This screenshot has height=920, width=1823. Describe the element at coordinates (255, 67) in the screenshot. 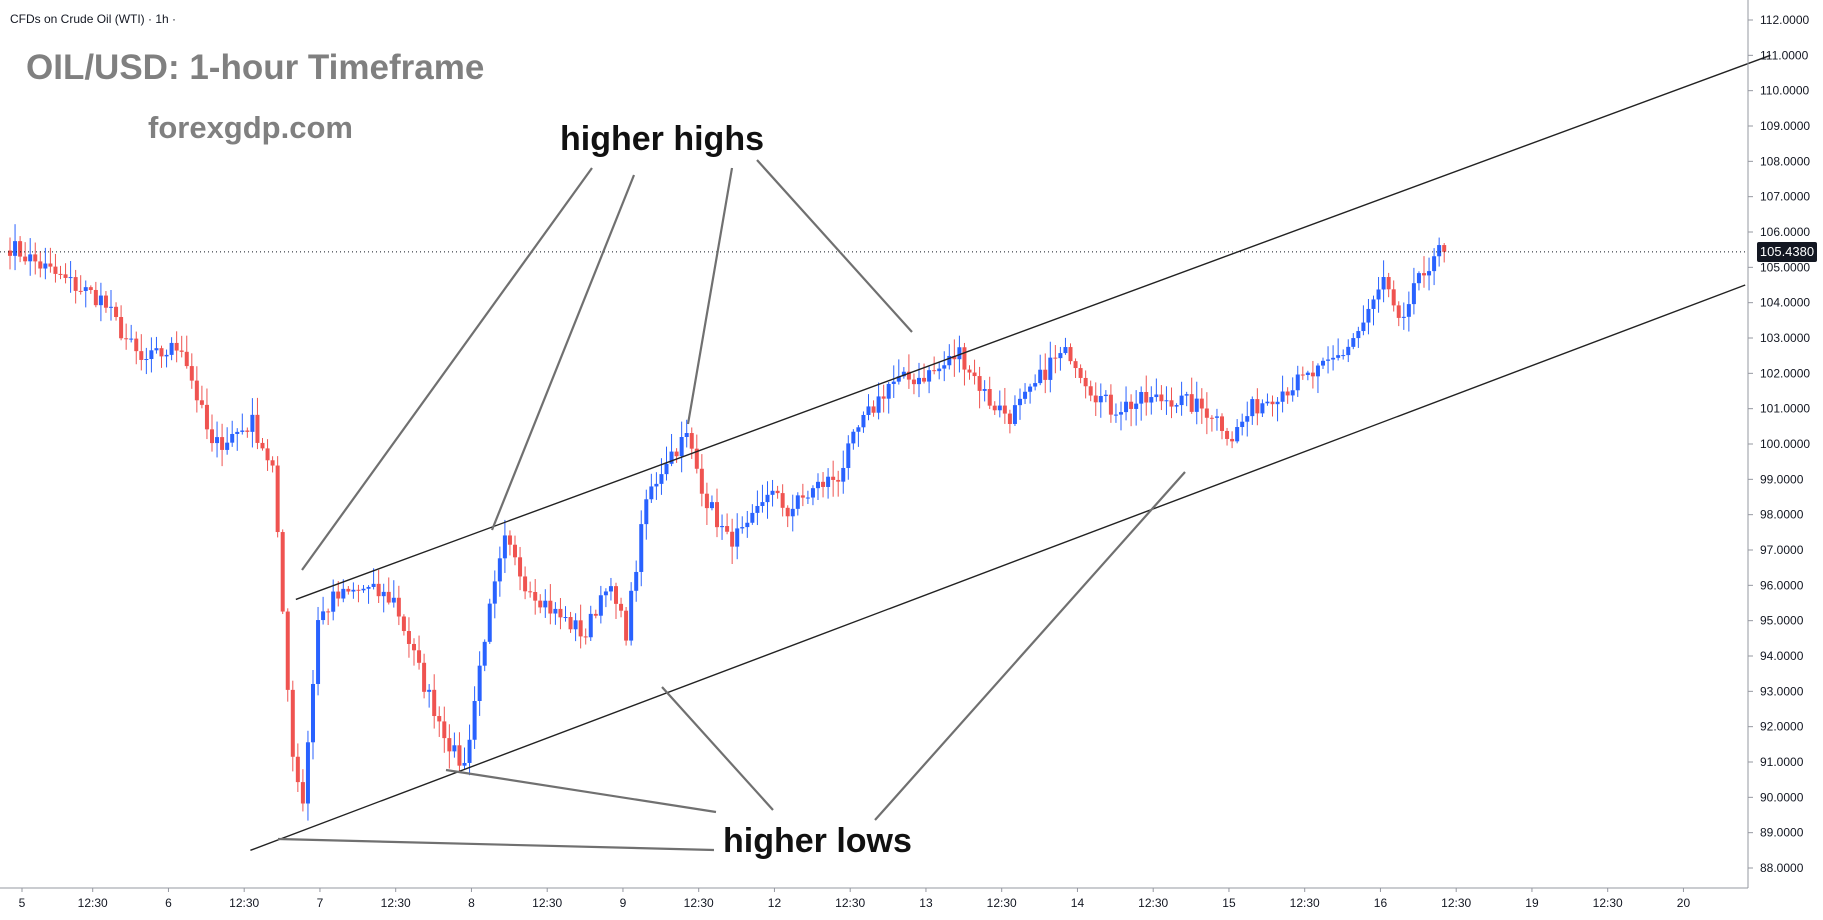

I see `page-title: OIL/USD: 1-hour Timeframe` at that location.